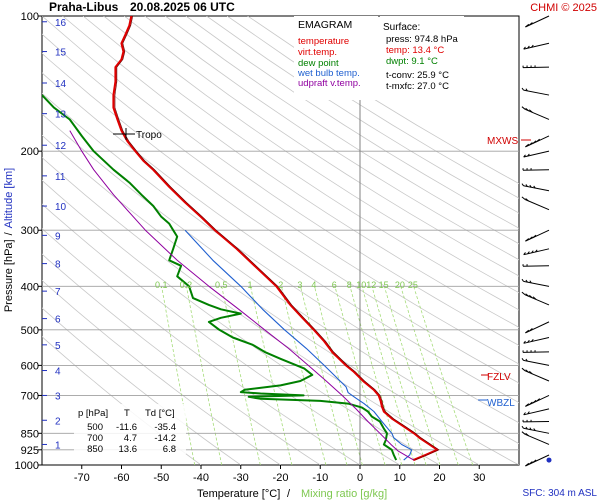  I want to click on table-cell: 850, so click(95, 449).